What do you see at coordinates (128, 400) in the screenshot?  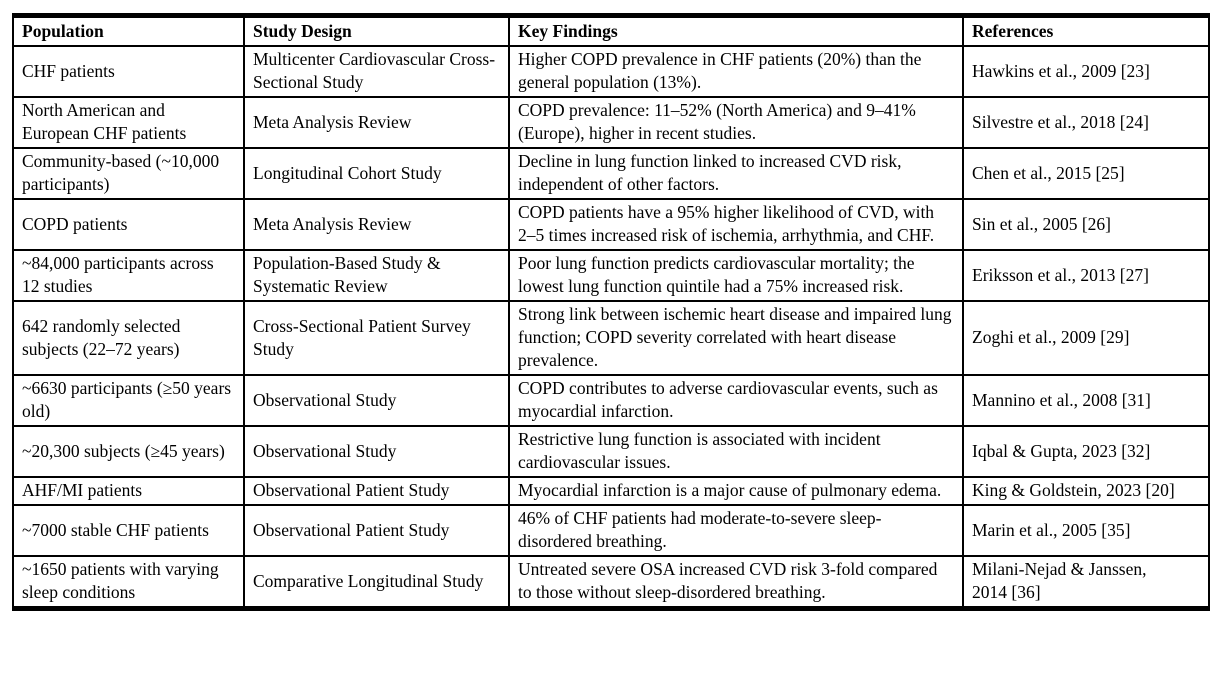 I see `cell-population: ~6630 participants (≥50 years old)` at bounding box center [128, 400].